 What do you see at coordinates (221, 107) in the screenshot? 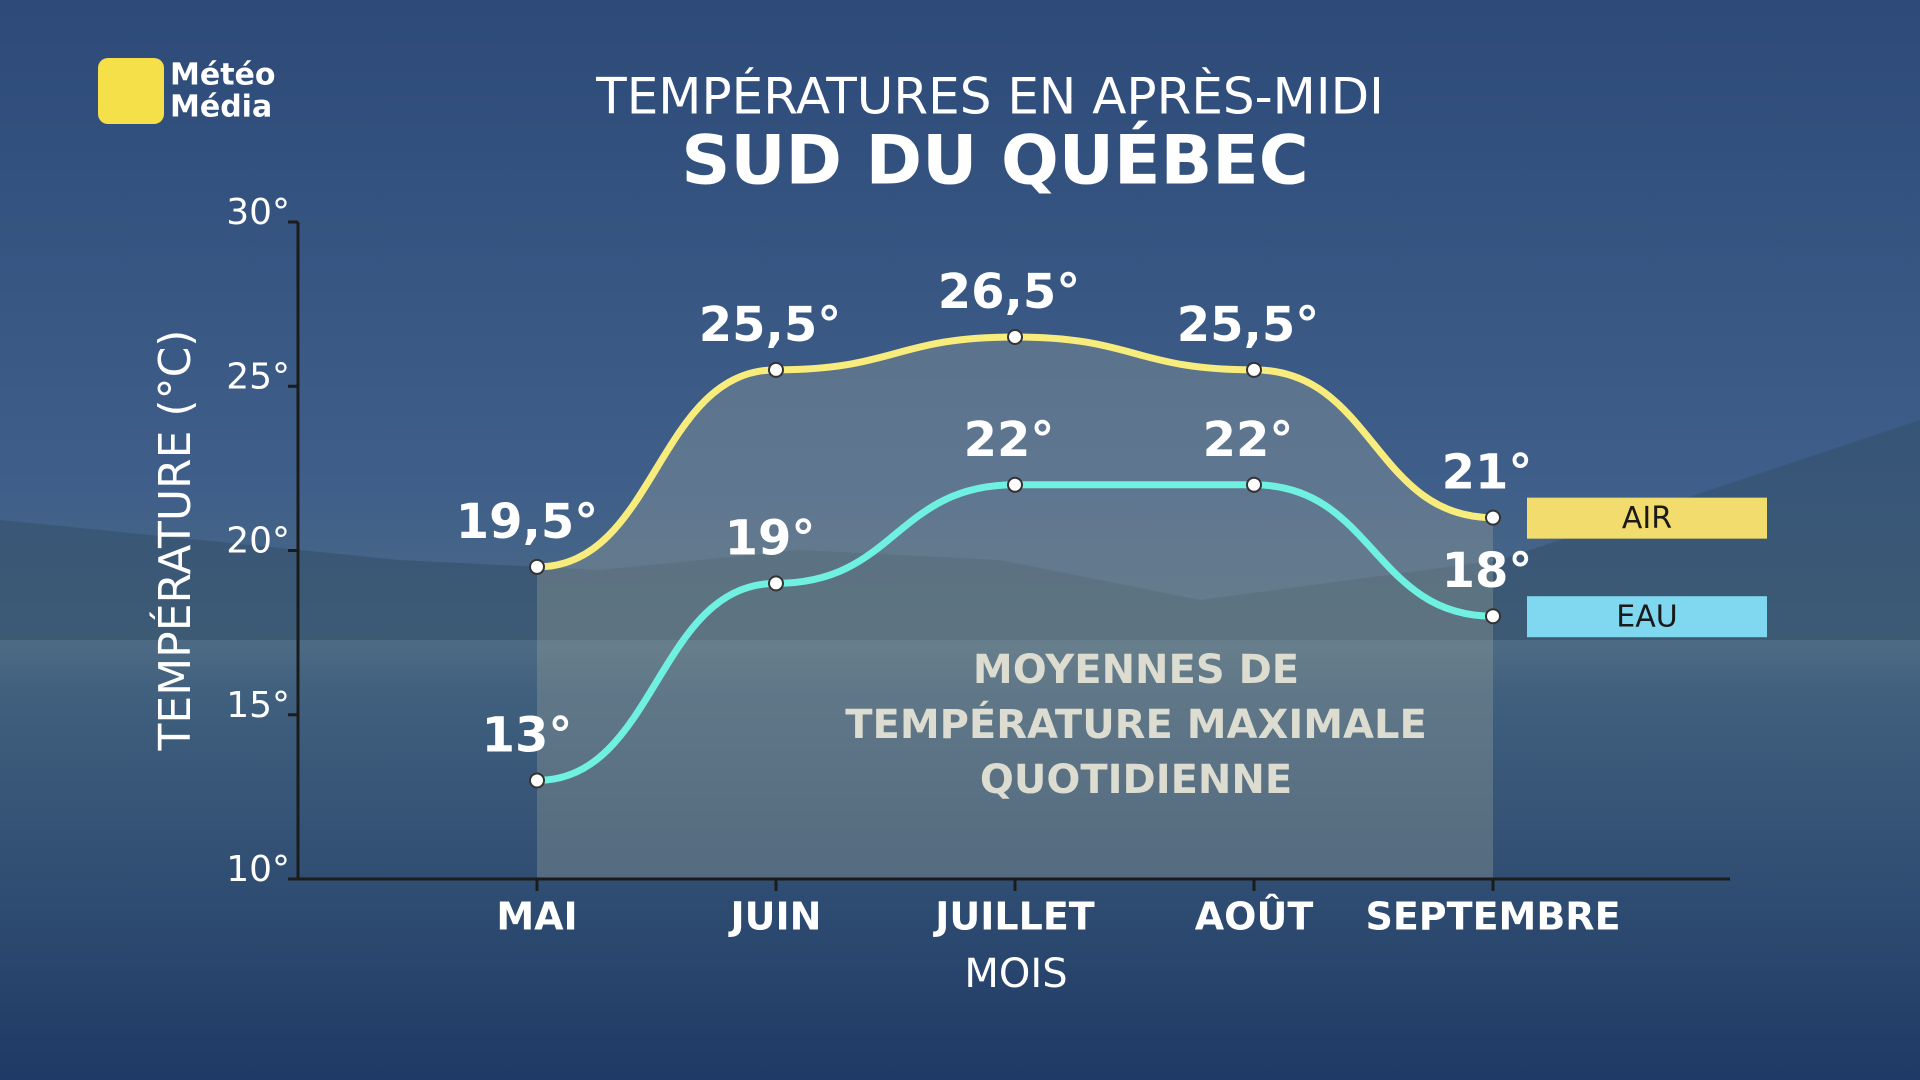
I see `logo-text: Média` at bounding box center [221, 107].